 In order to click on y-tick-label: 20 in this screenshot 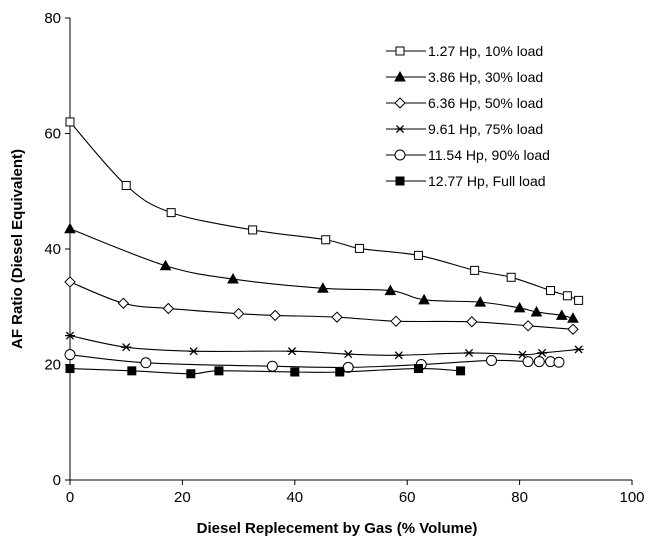, I will do `click(52, 365)`.